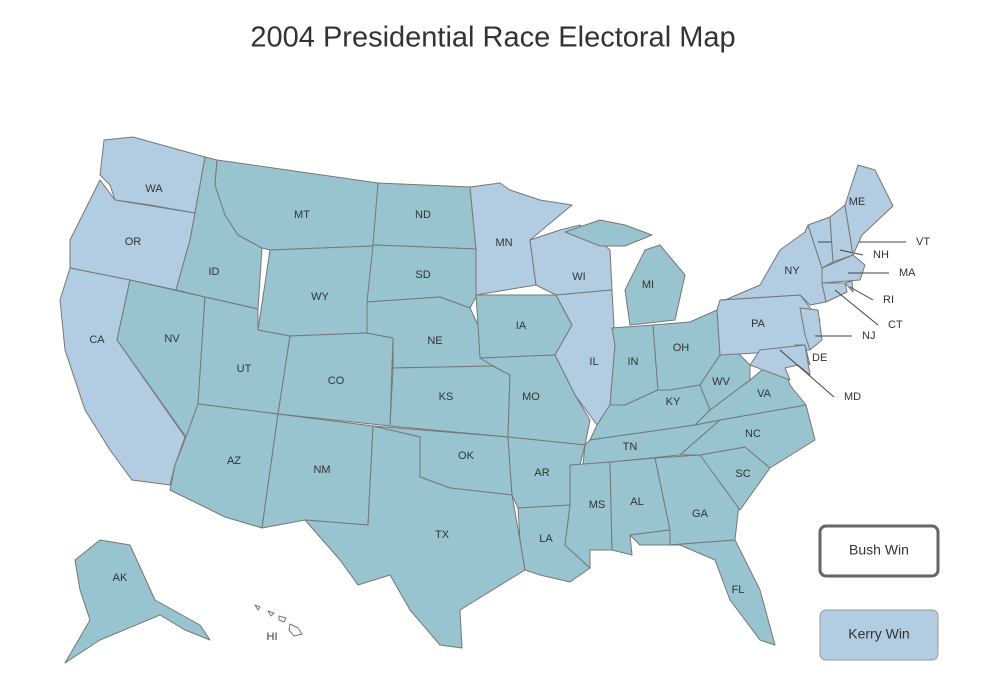 This screenshot has width=1000, height=677. I want to click on legend-label: Kerry Win, so click(878, 634).